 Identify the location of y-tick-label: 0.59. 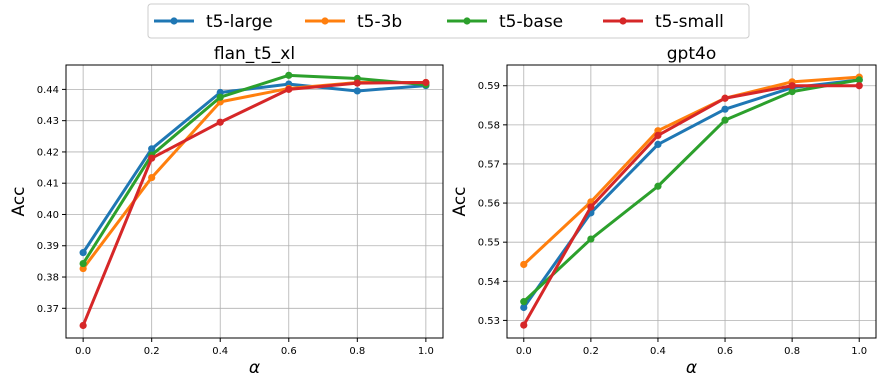
(489, 86).